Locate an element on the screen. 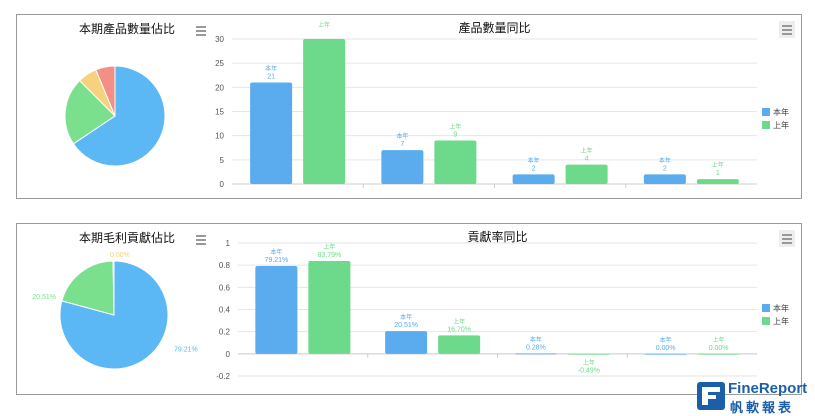 Image resolution: width=815 pixels, height=416 pixels. bar1-series-tag-1-1: 上年 is located at coordinates (455, 127).